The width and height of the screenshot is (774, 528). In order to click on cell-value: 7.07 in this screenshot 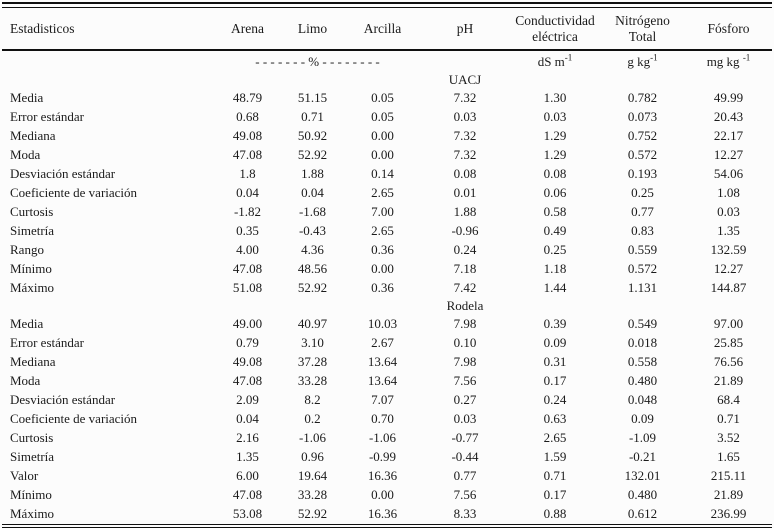, I will do `click(382, 399)`.